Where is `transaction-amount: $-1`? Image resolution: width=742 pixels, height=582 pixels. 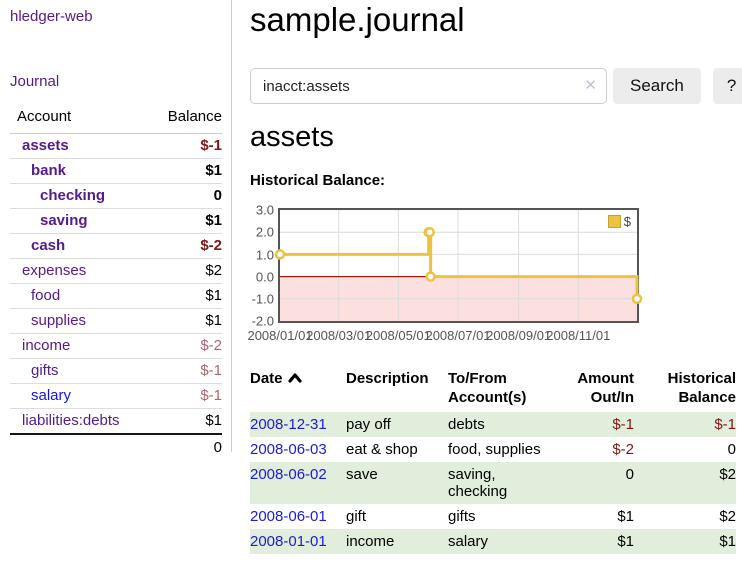 transaction-amount: $-1 is located at coordinates (623, 425).